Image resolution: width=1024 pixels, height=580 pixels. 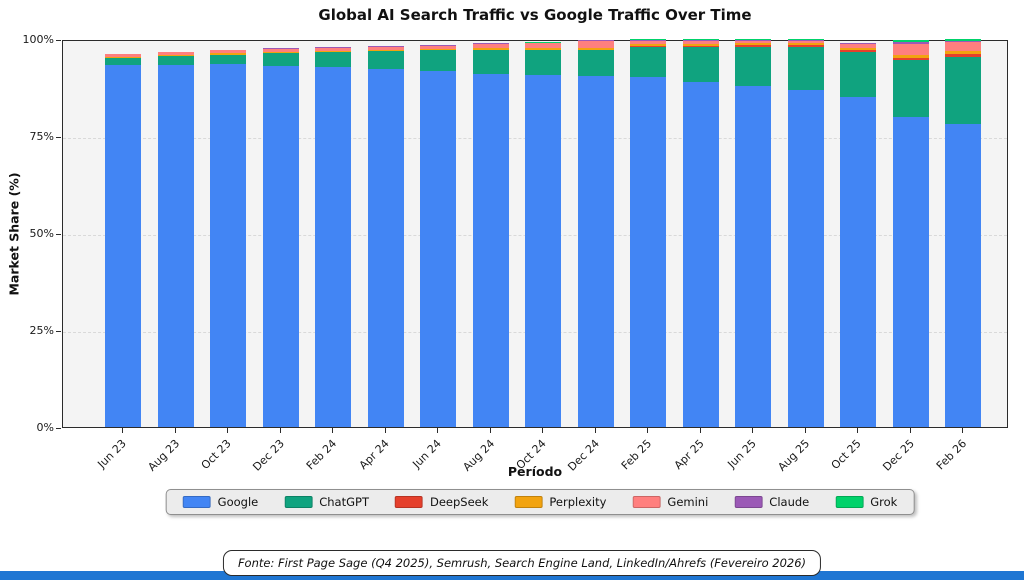 I want to click on legend-label: Google, so click(x=238, y=502).